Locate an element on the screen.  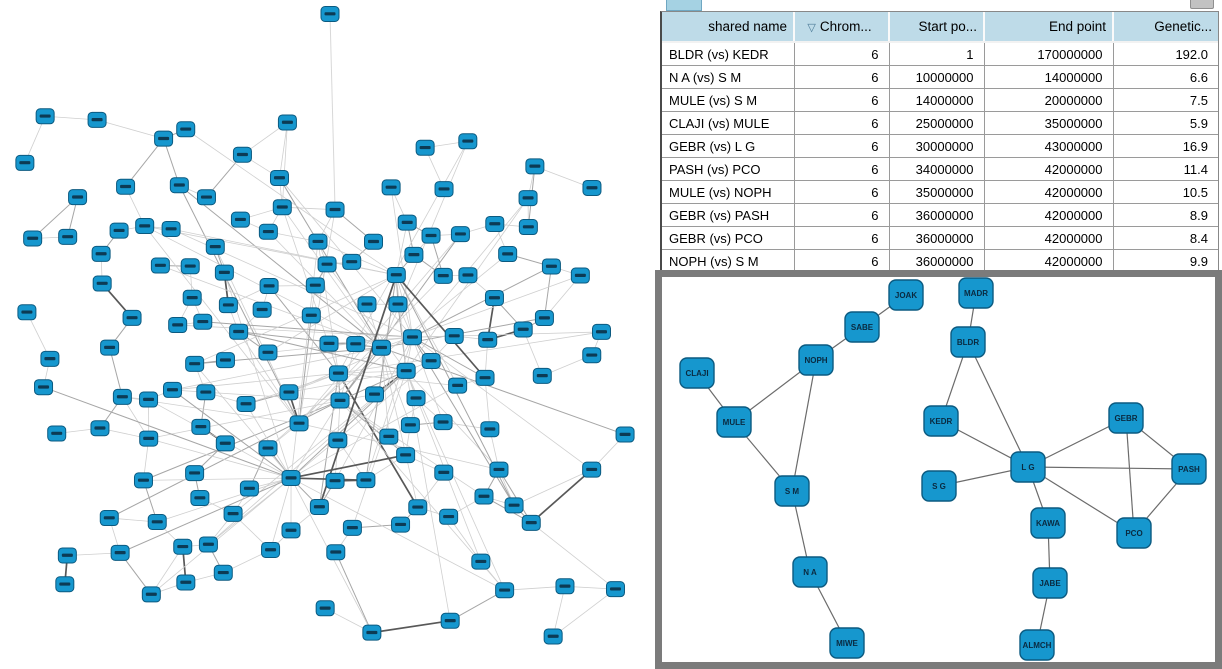
table-cell: 20000000 is located at coordinates (1048, 100).